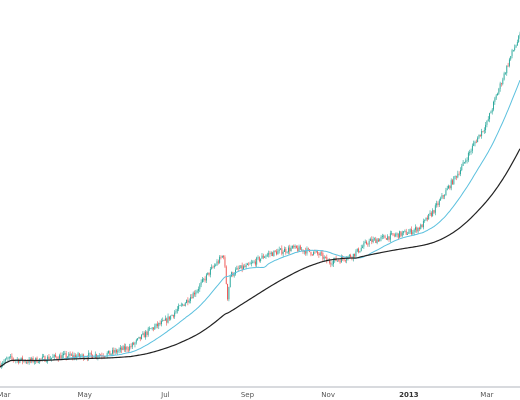  What do you see at coordinates (165, 395) in the screenshot?
I see `x-tick-label: Jul` at bounding box center [165, 395].